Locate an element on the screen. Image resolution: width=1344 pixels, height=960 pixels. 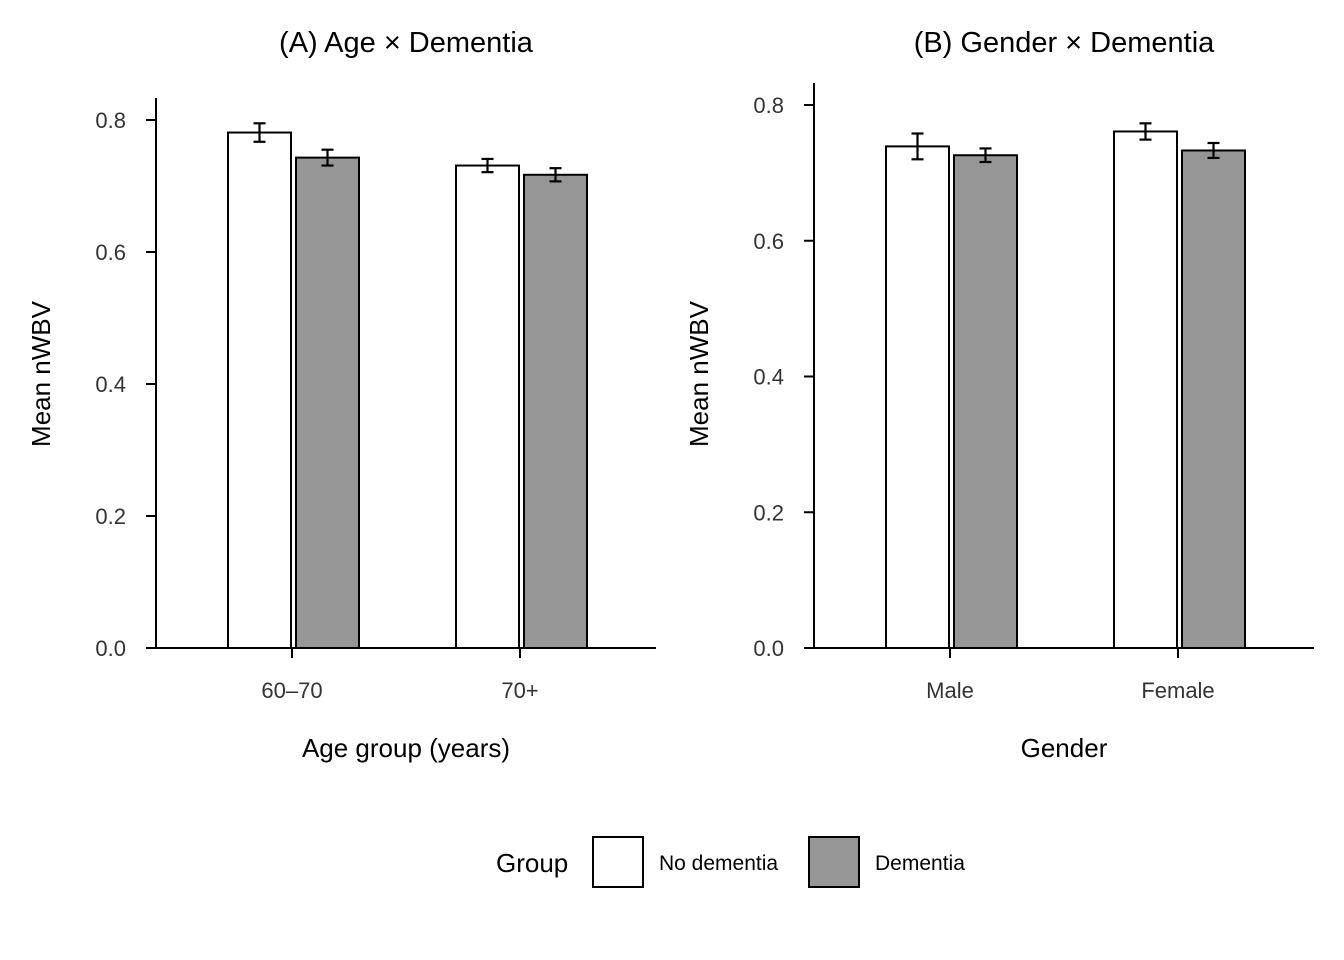
x-tick-label: 60–70 is located at coordinates (291, 690).